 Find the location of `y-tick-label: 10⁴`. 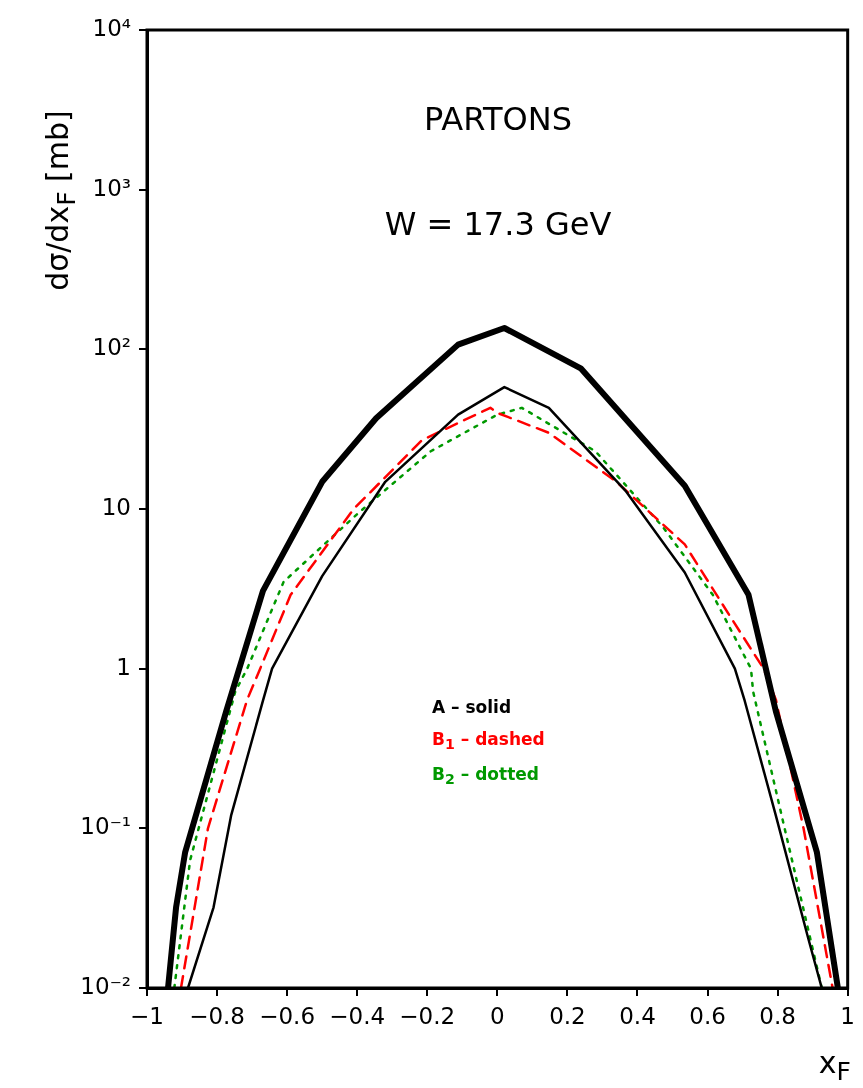

y-tick-label: 10⁴ is located at coordinates (111, 27).